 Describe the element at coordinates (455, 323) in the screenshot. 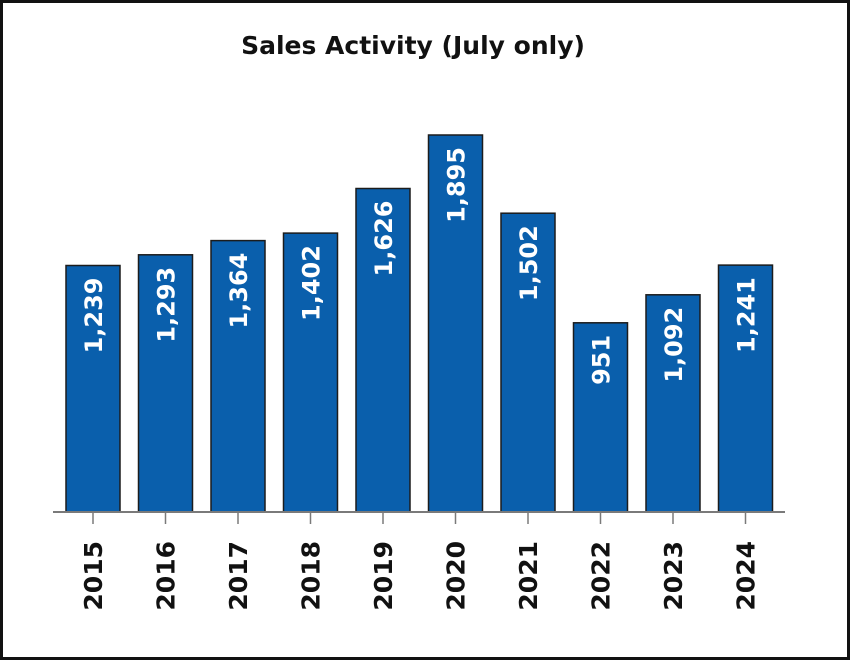

I see `bar-2020` at that location.